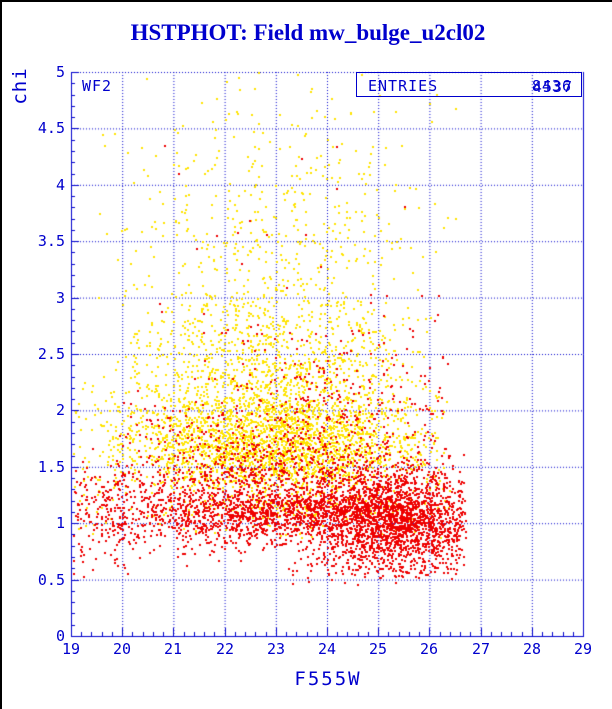  I want to click on entries-value-2: 4537, so click(552, 87).